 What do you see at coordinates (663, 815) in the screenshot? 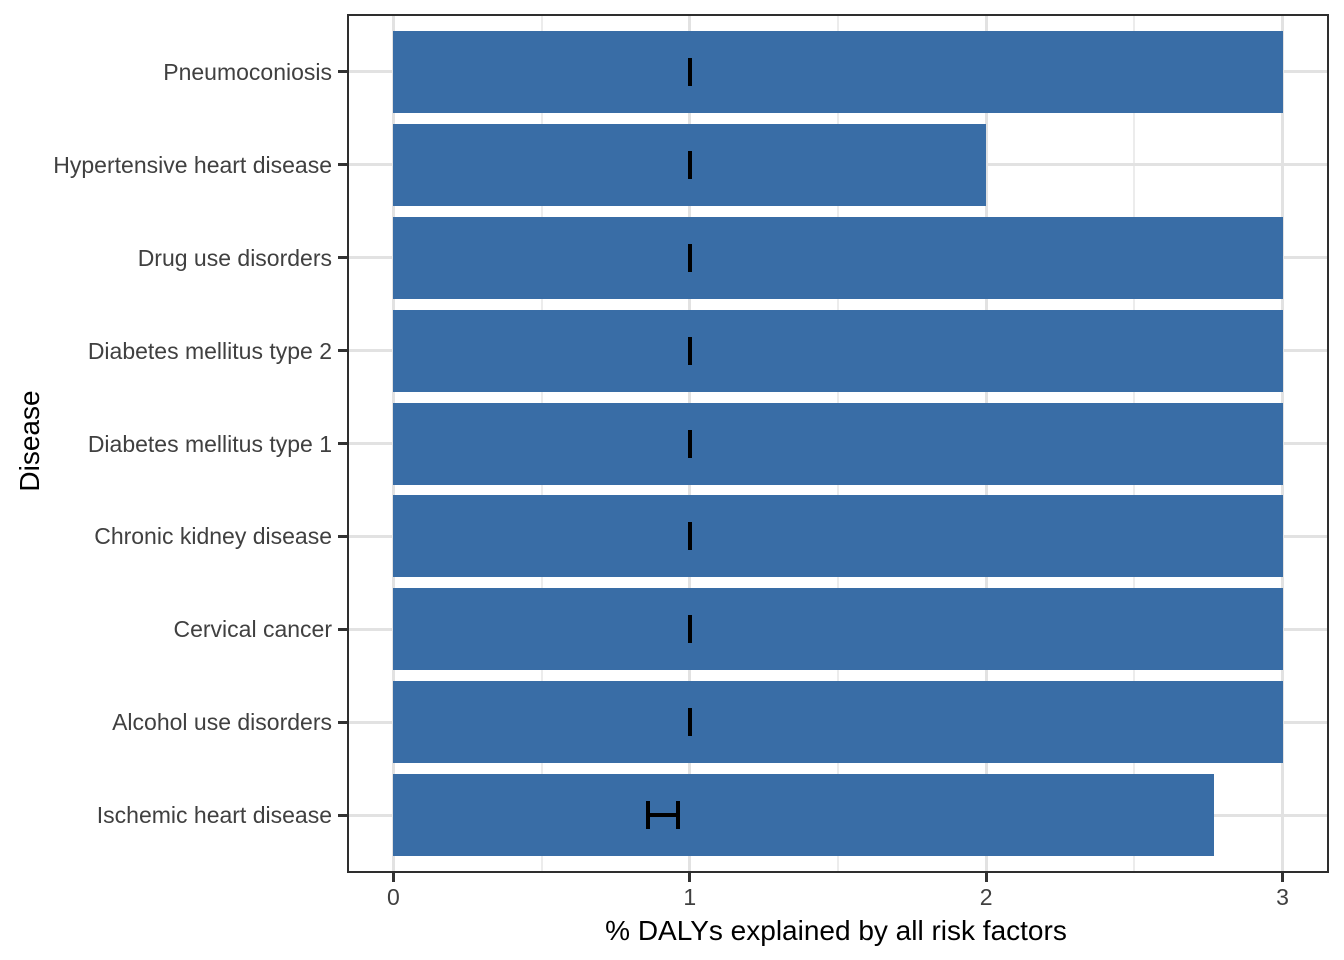
I see `error-bar-8-connector` at bounding box center [663, 815].